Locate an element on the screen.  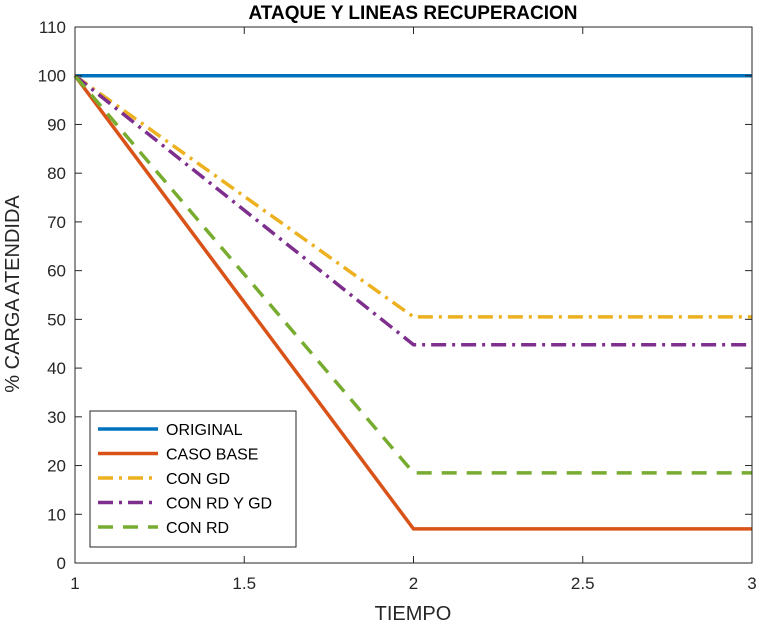
x-tick-label: 2.5 is located at coordinates (583, 583).